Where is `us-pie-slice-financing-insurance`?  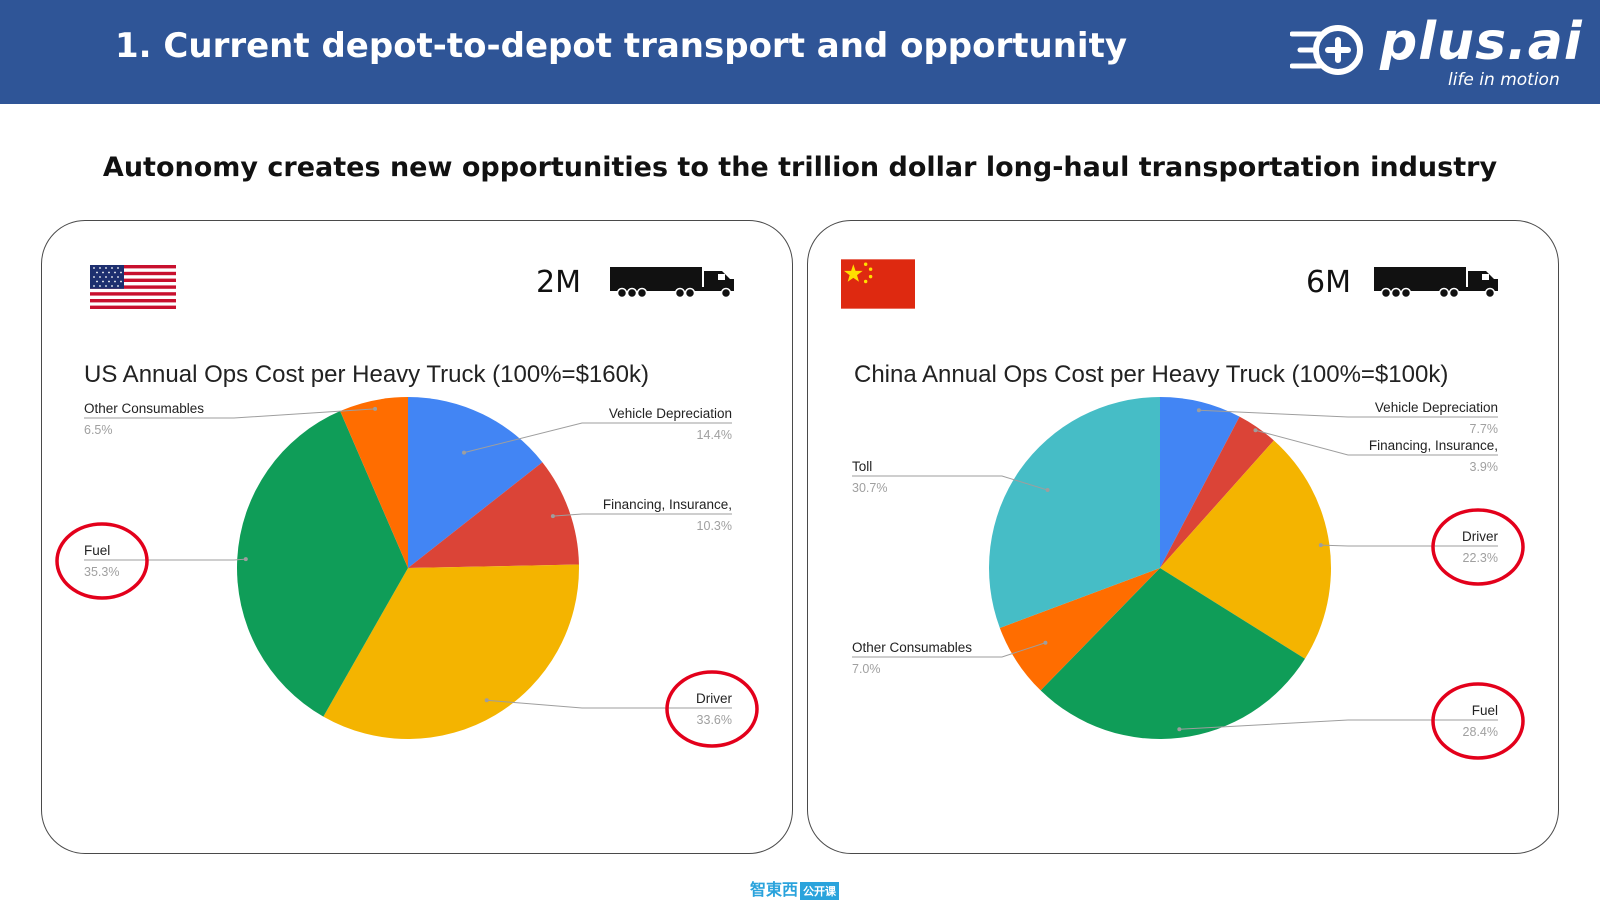
us-pie-slice-financing-insurance is located at coordinates (493, 515).